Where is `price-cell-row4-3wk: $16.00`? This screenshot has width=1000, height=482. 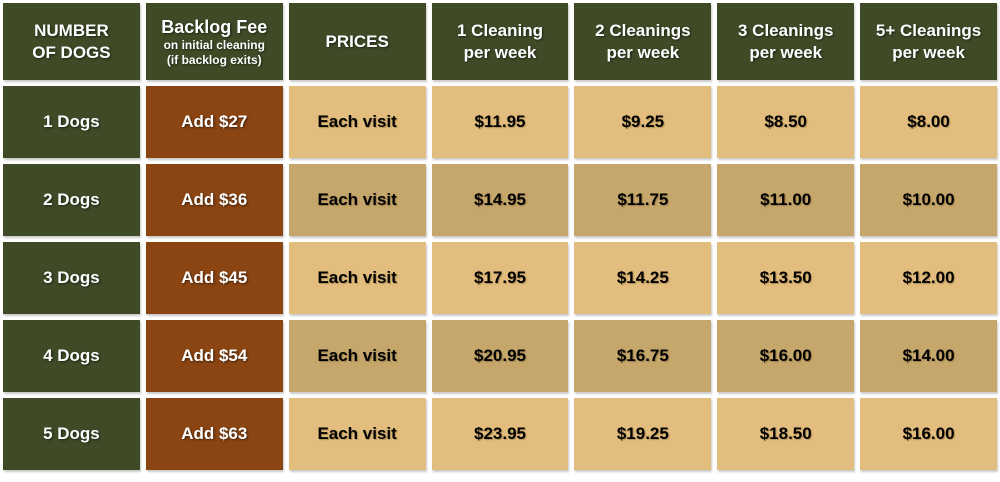 price-cell-row4-3wk: $16.00 is located at coordinates (786, 356).